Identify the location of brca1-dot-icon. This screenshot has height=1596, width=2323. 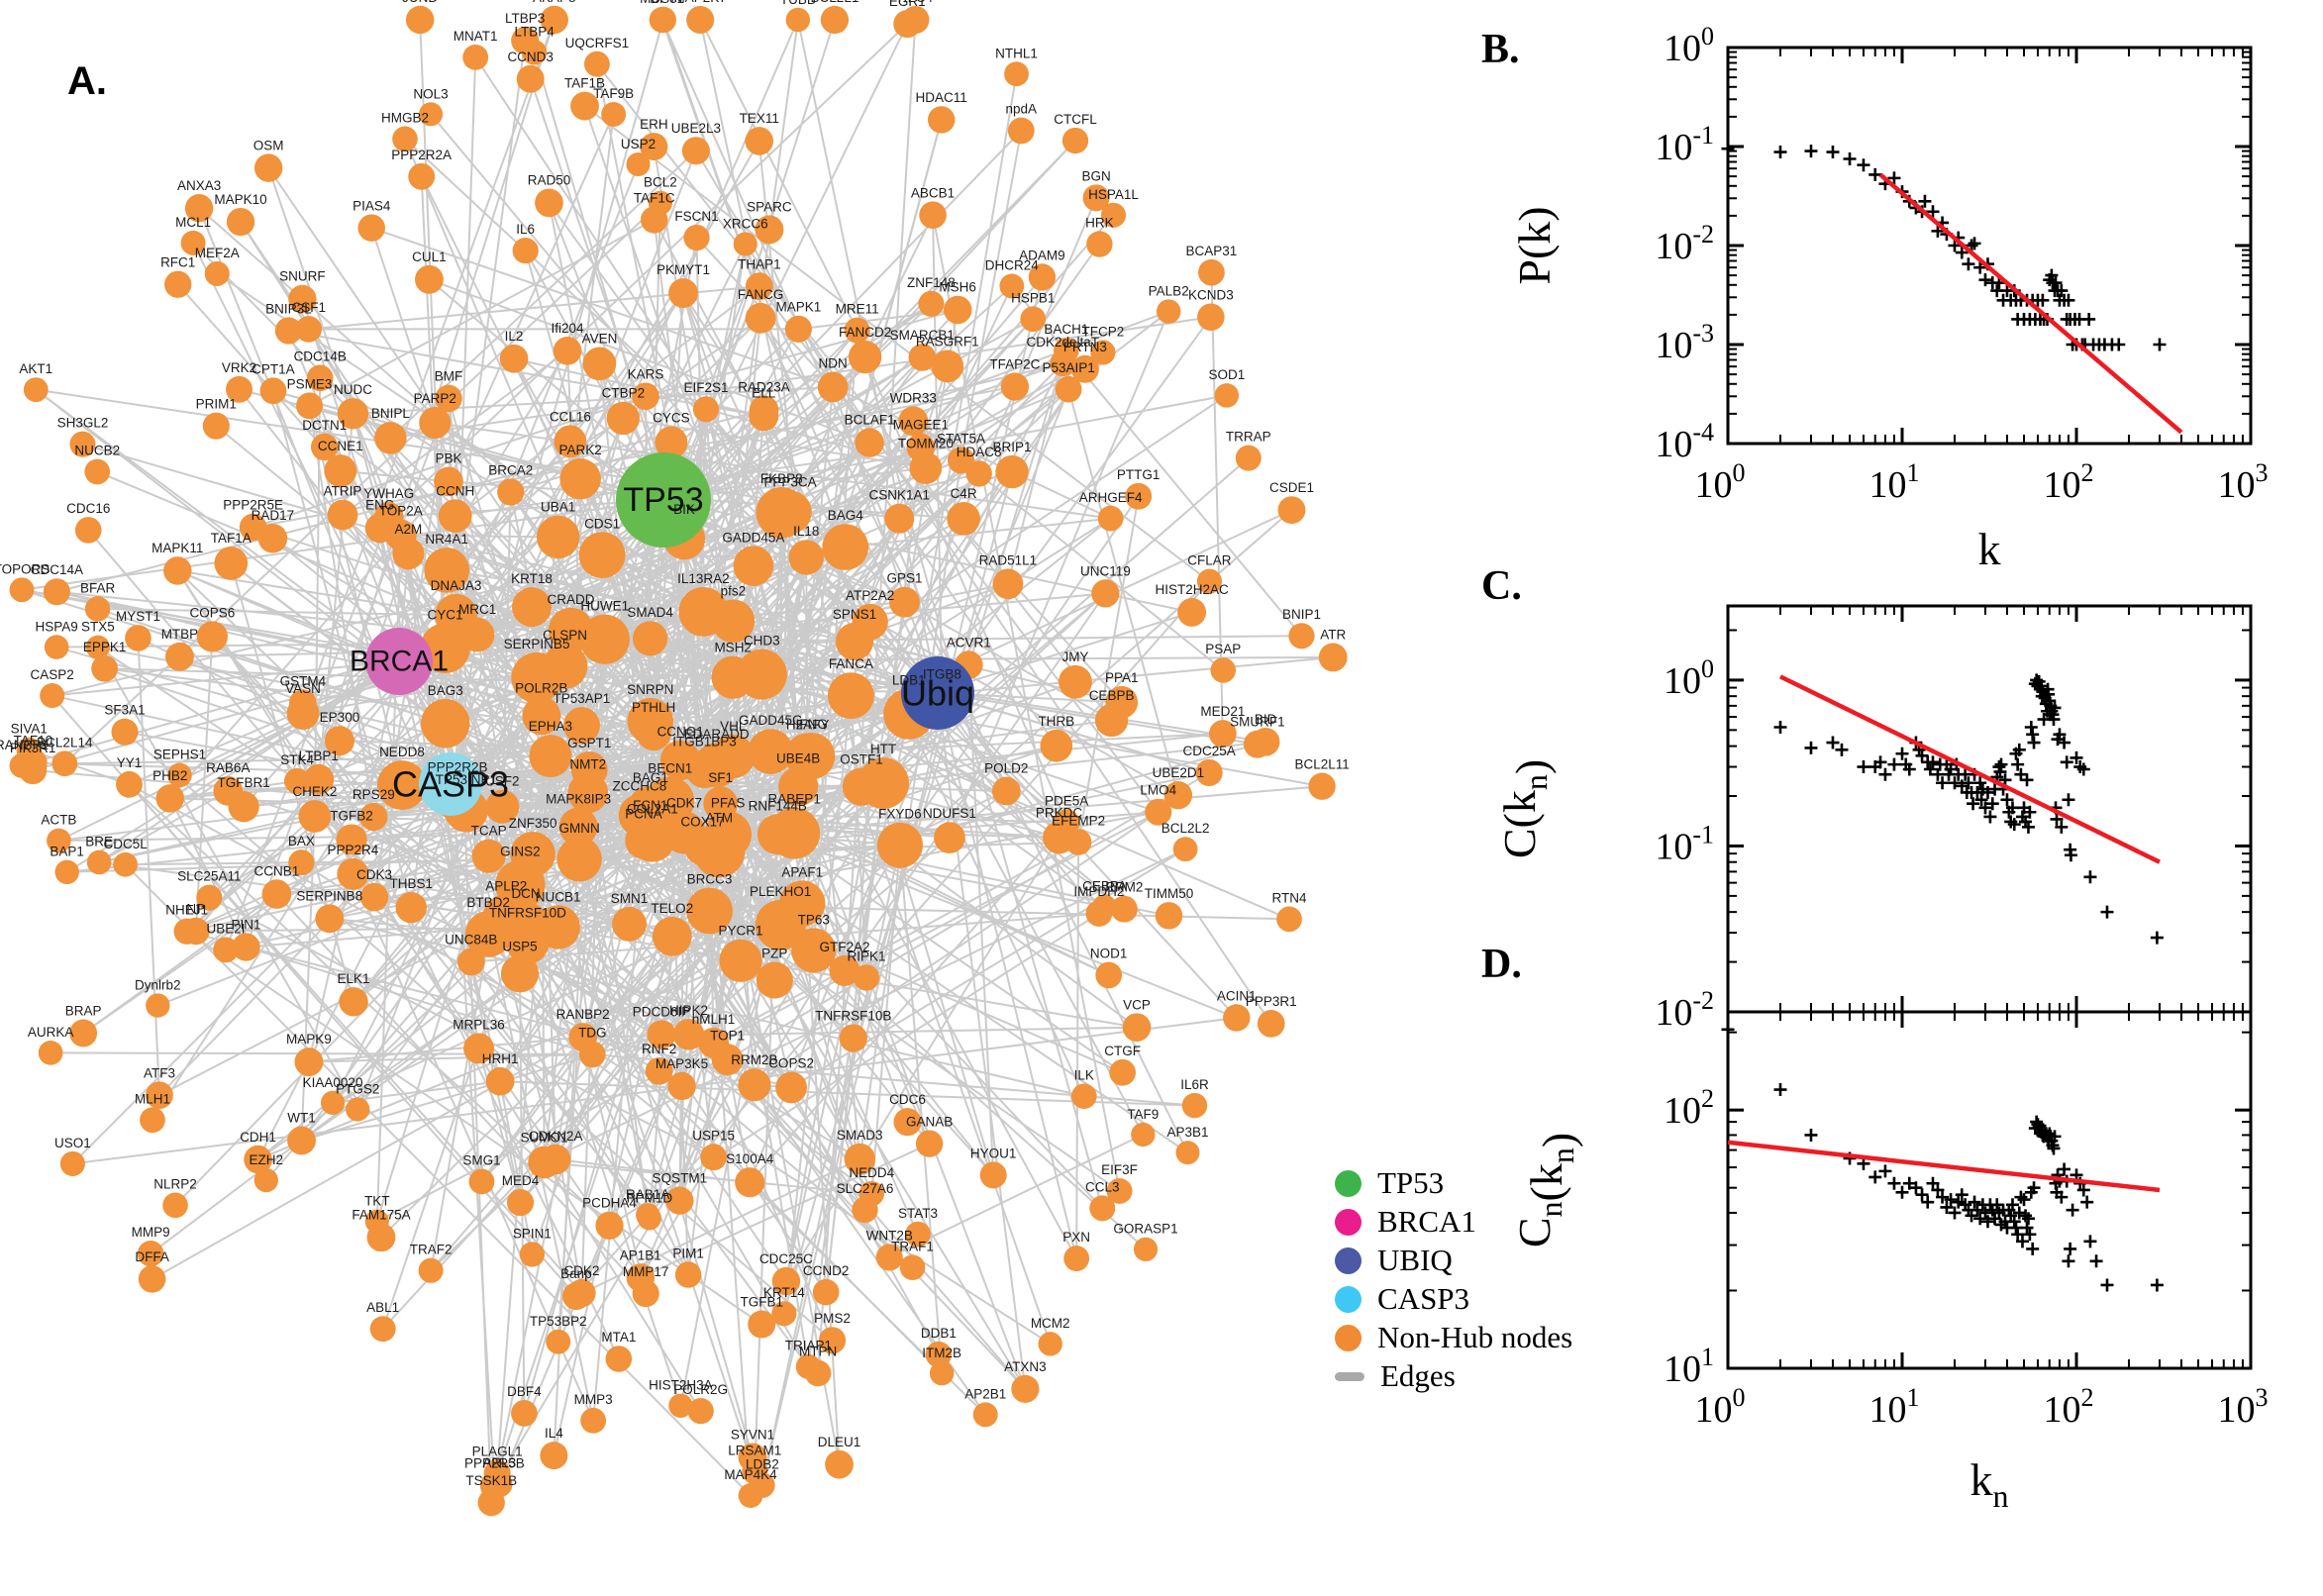
(1349, 1222).